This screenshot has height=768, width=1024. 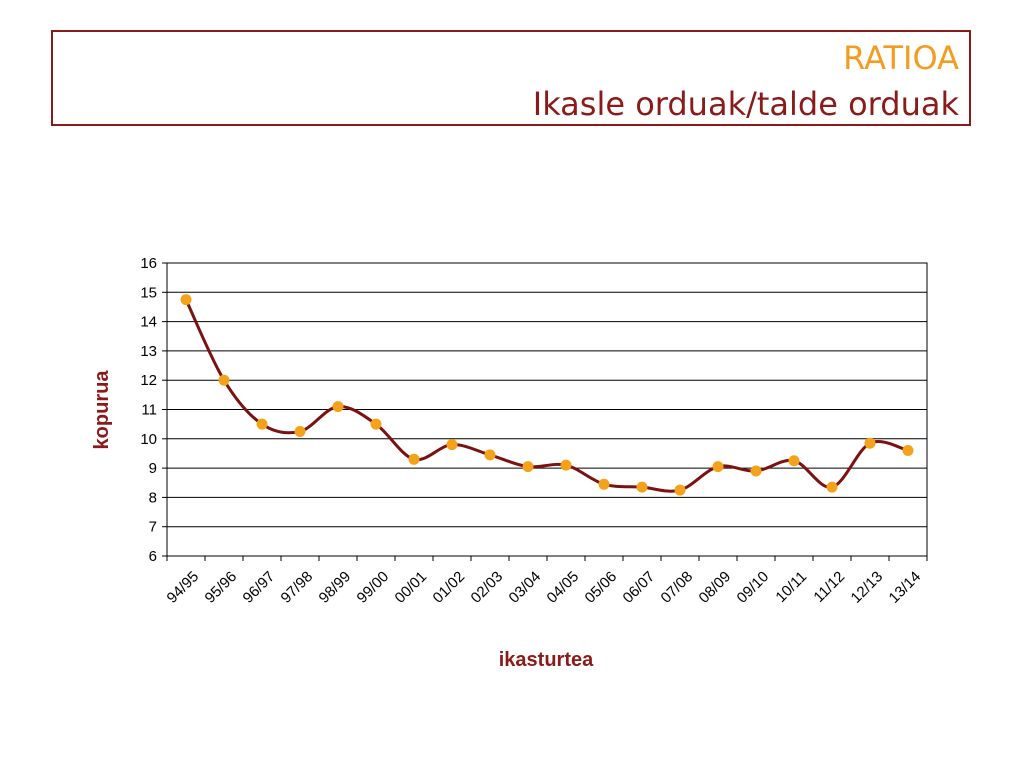 I want to click on x-tick-label: 02/03, so click(x=487, y=587).